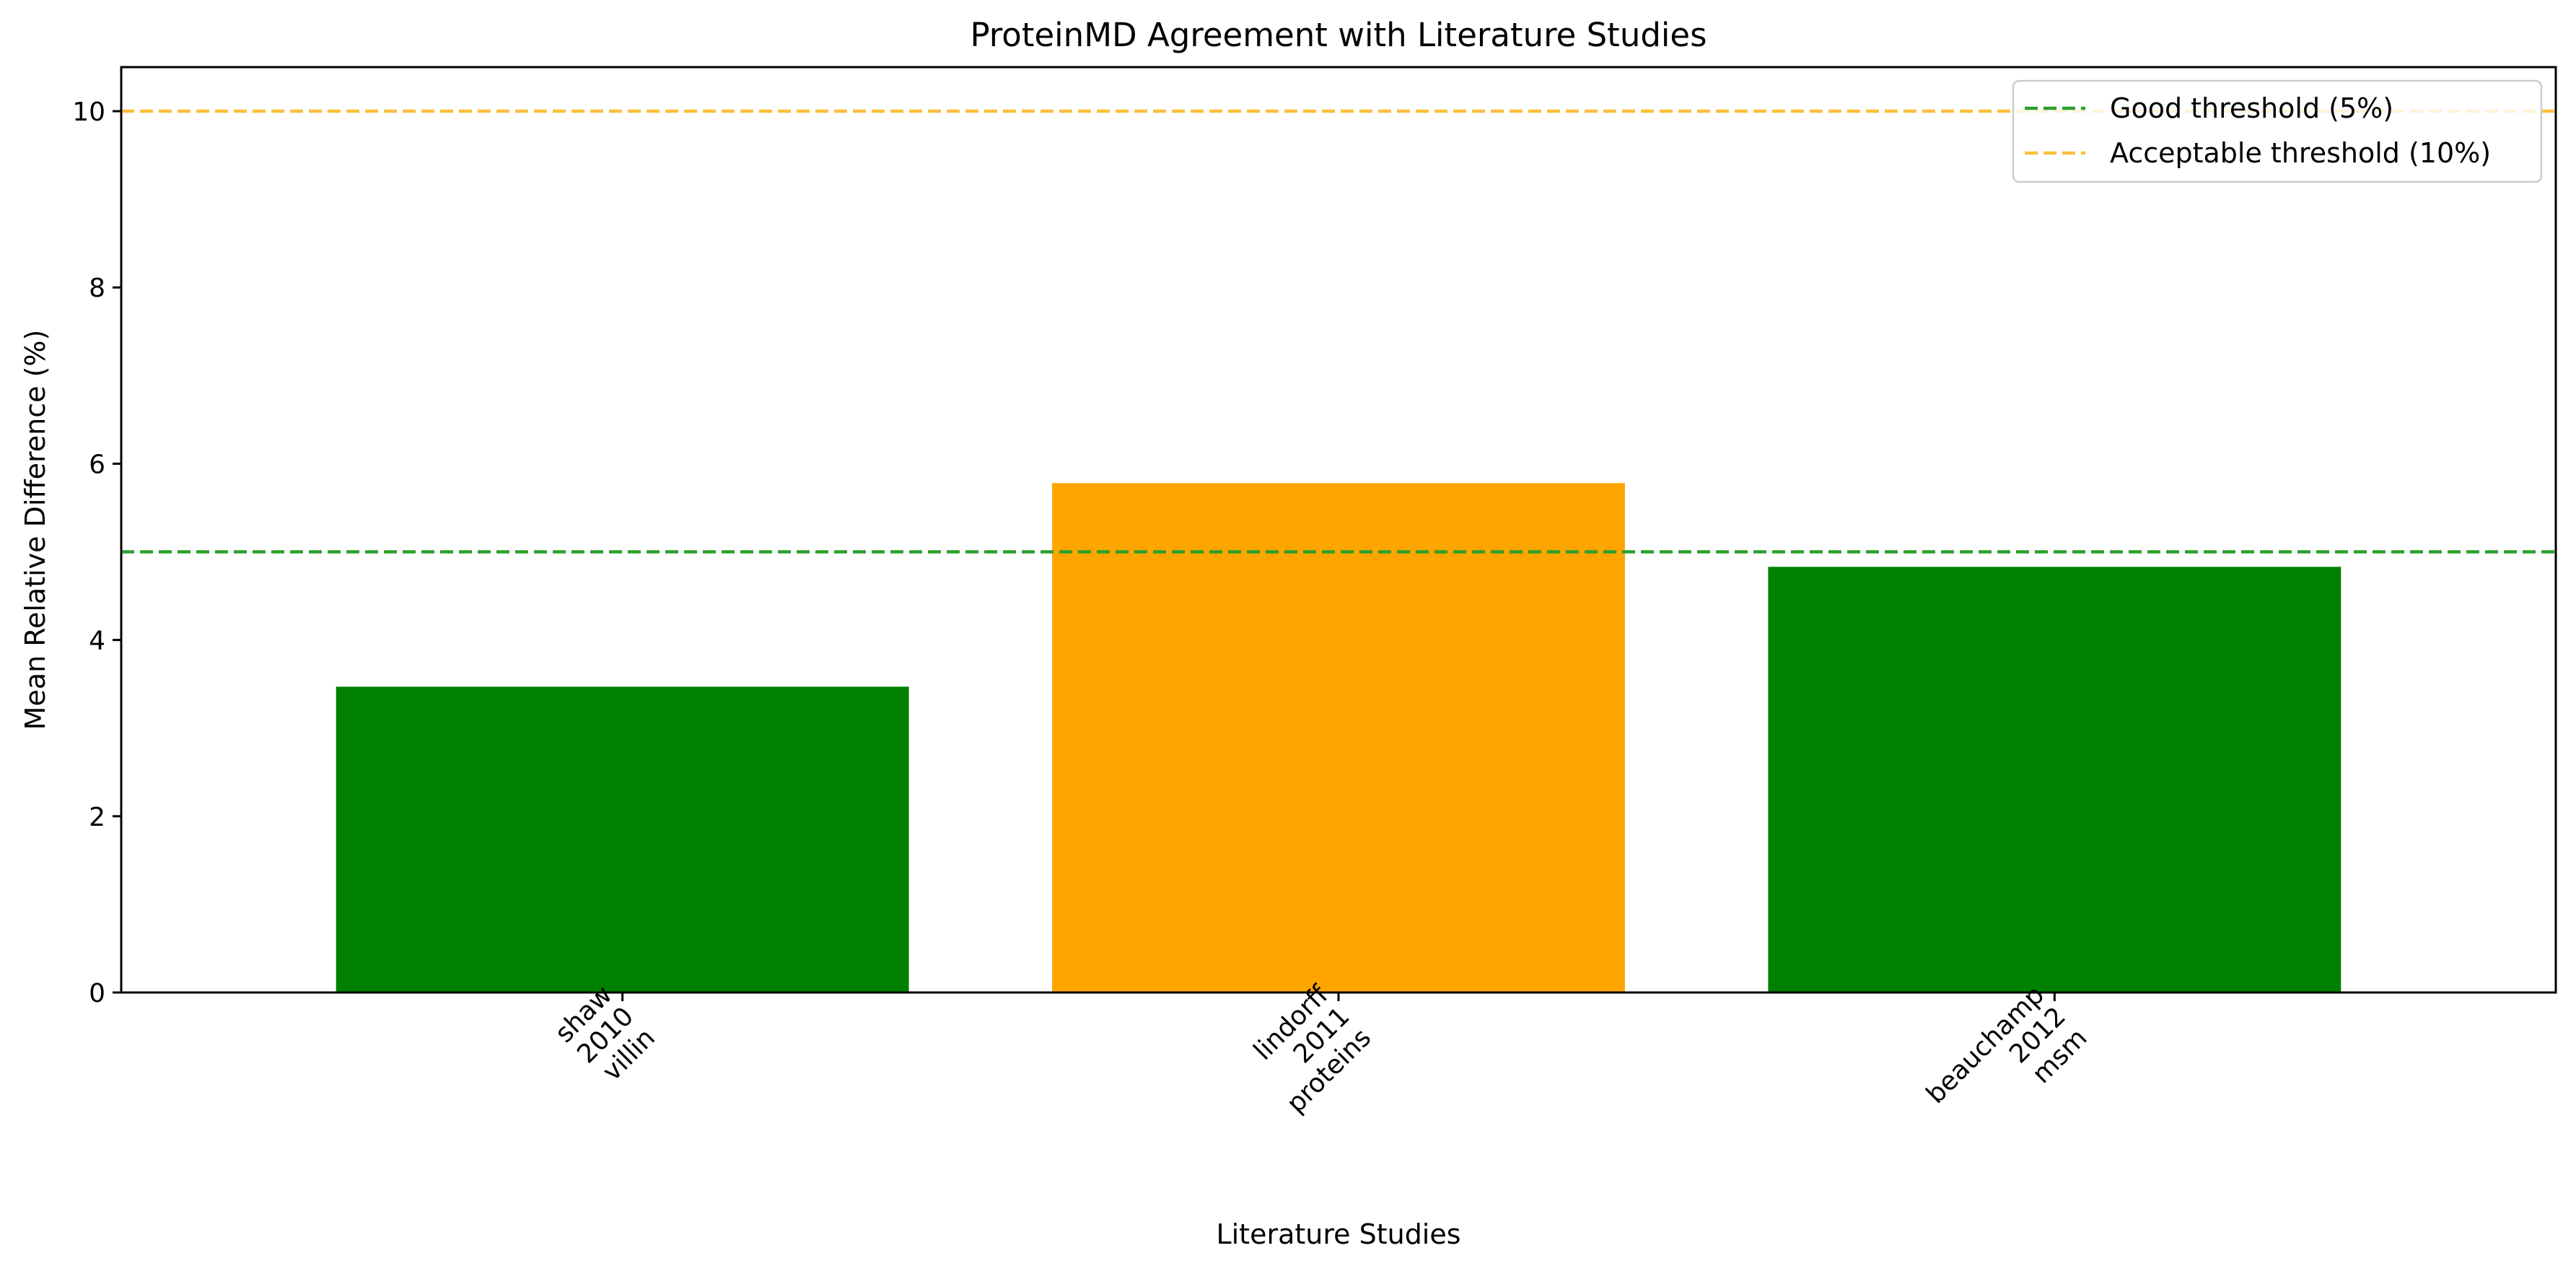 Image resolution: width=2576 pixels, height=1274 pixels. Describe the element at coordinates (97, 552) in the screenshot. I see `y-axis: 0 2 4 6 8 10` at that location.